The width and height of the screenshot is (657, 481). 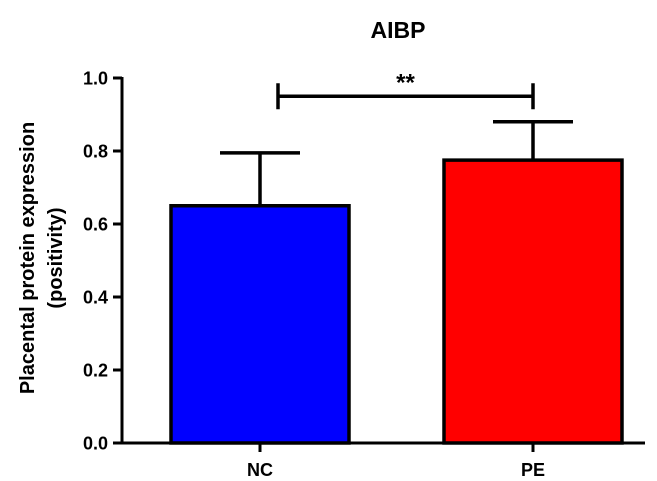 I want to click on y-axis-title-line-1: Placental protein expression, so click(x=28, y=258).